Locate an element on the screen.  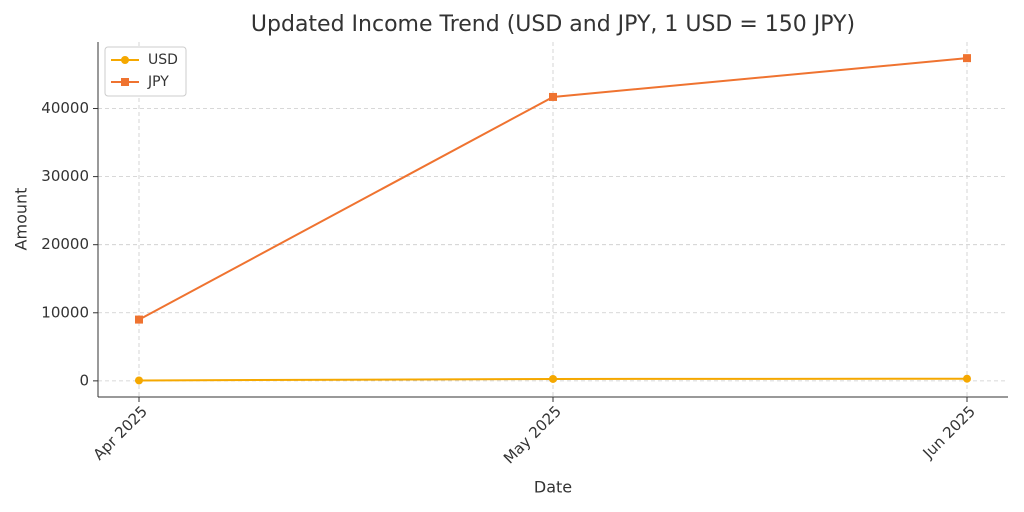
legend-label: JPY is located at coordinates (158, 82).